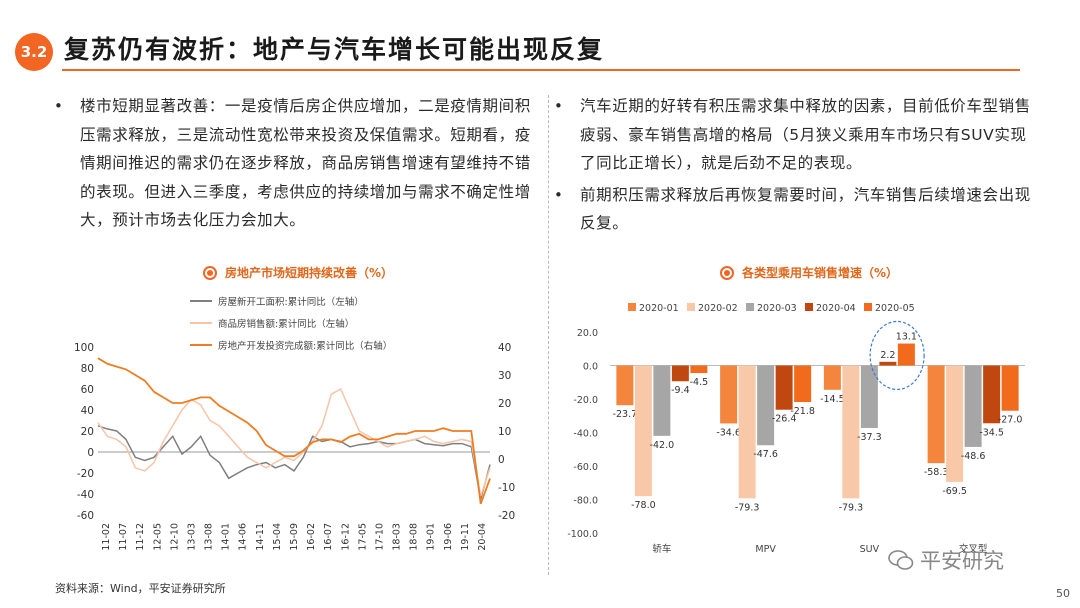  Describe the element at coordinates (973, 456) in the screenshot. I see `bar-value-label: -48.6` at that location.